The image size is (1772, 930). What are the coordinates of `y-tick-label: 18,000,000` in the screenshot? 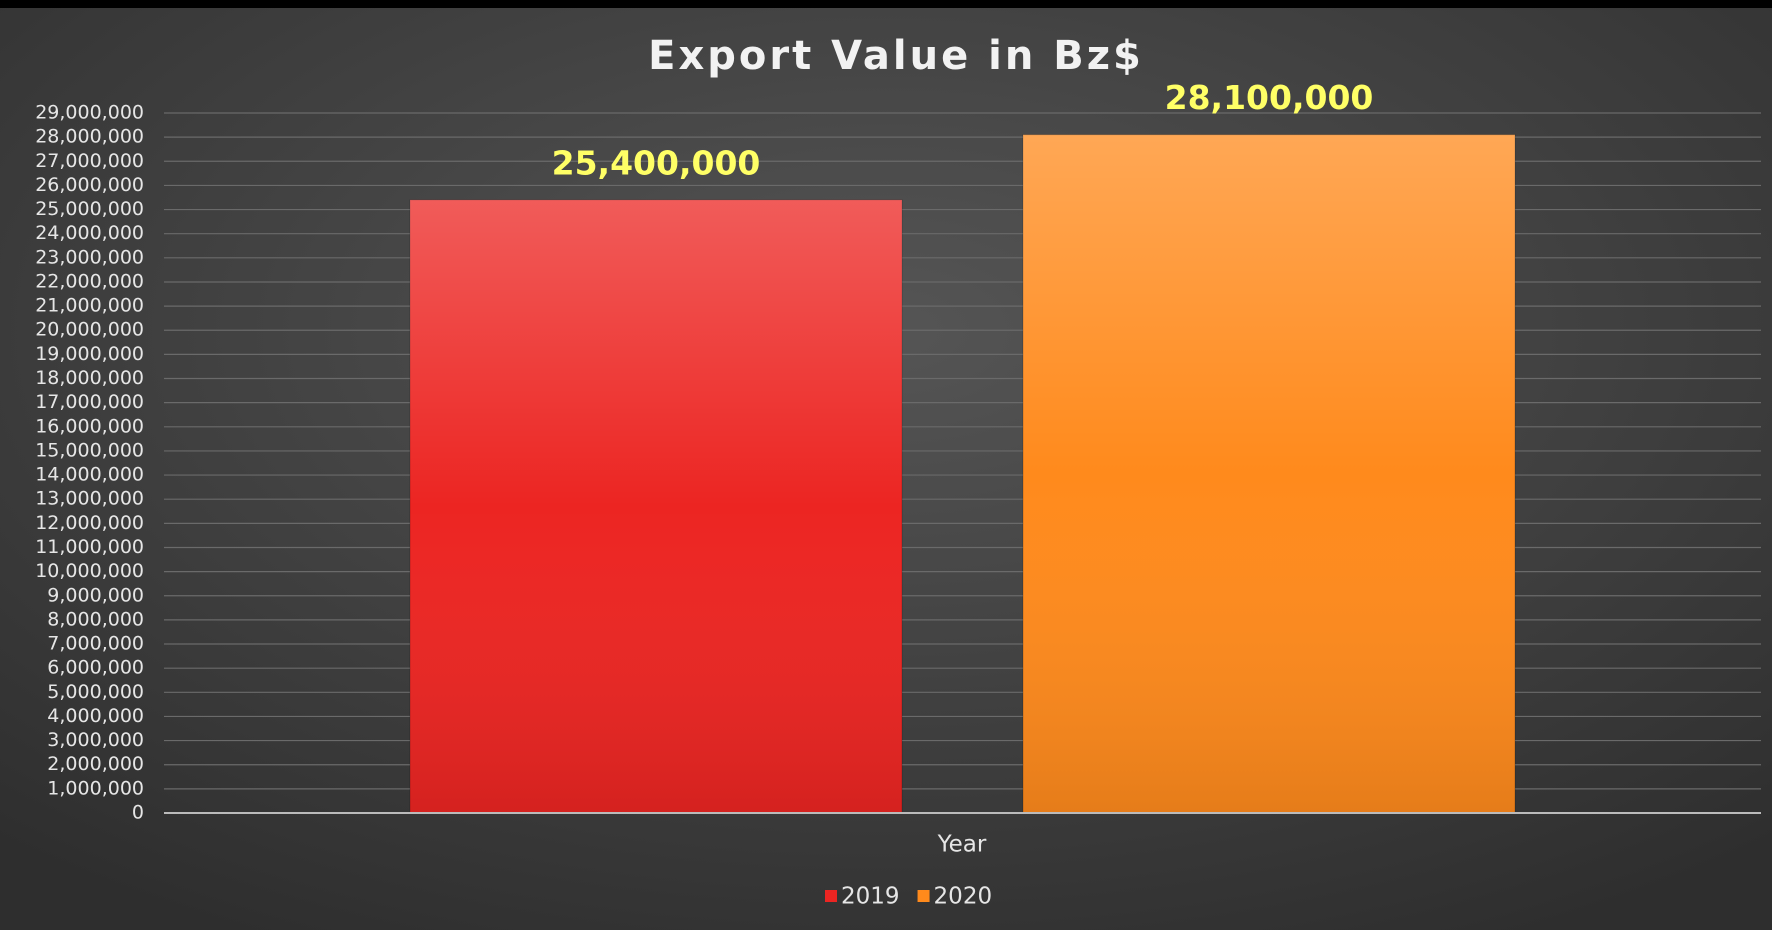 It's located at (89, 378).